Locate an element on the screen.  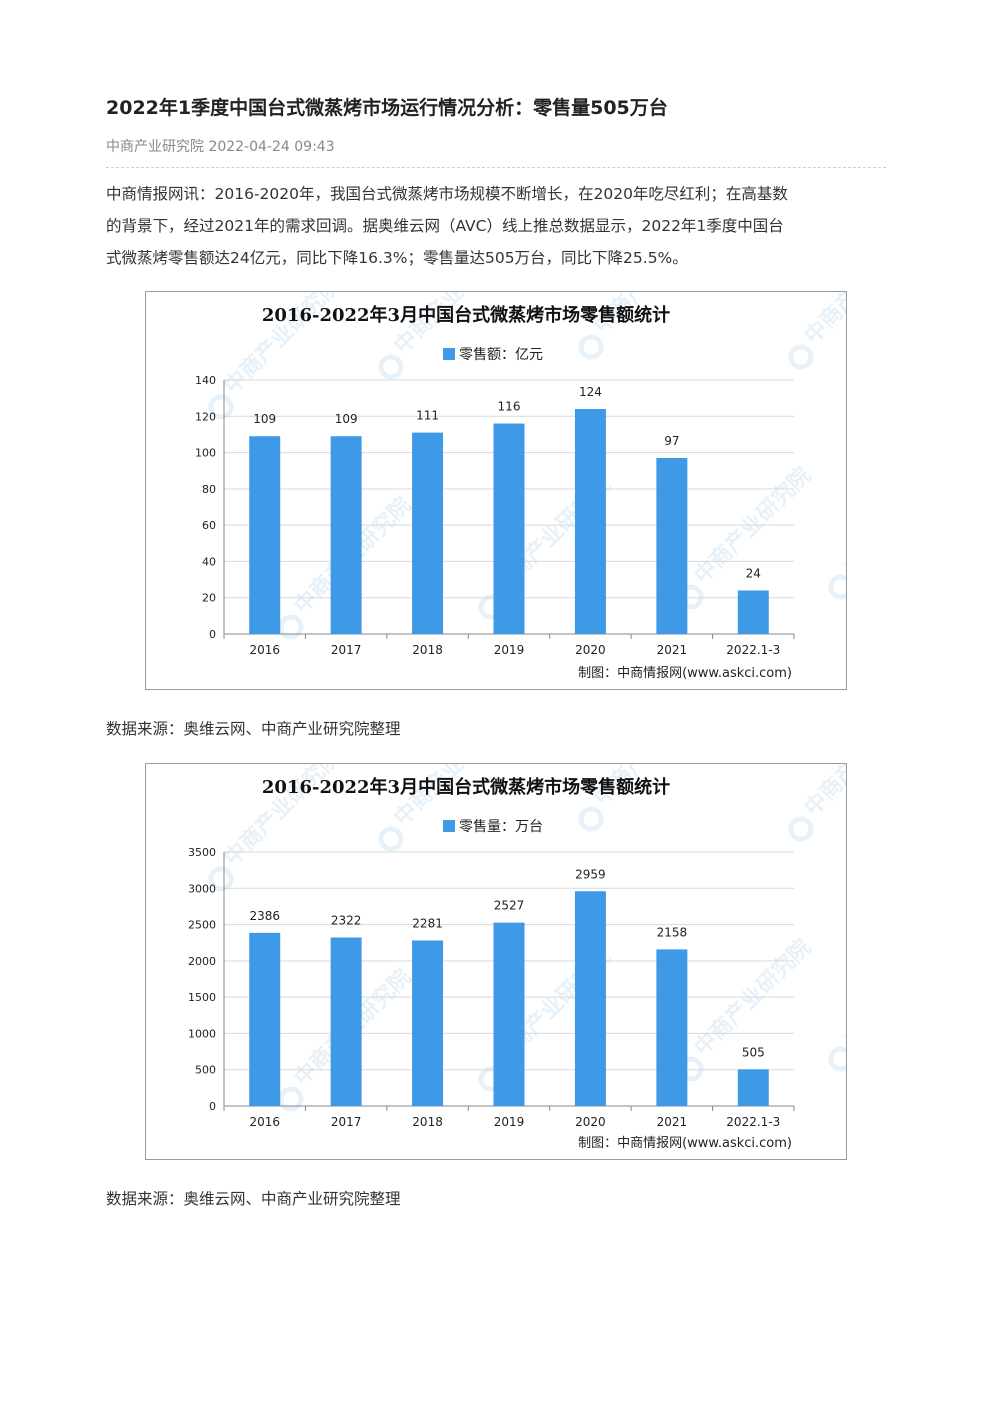
data-label: 2281 is located at coordinates (427, 923).